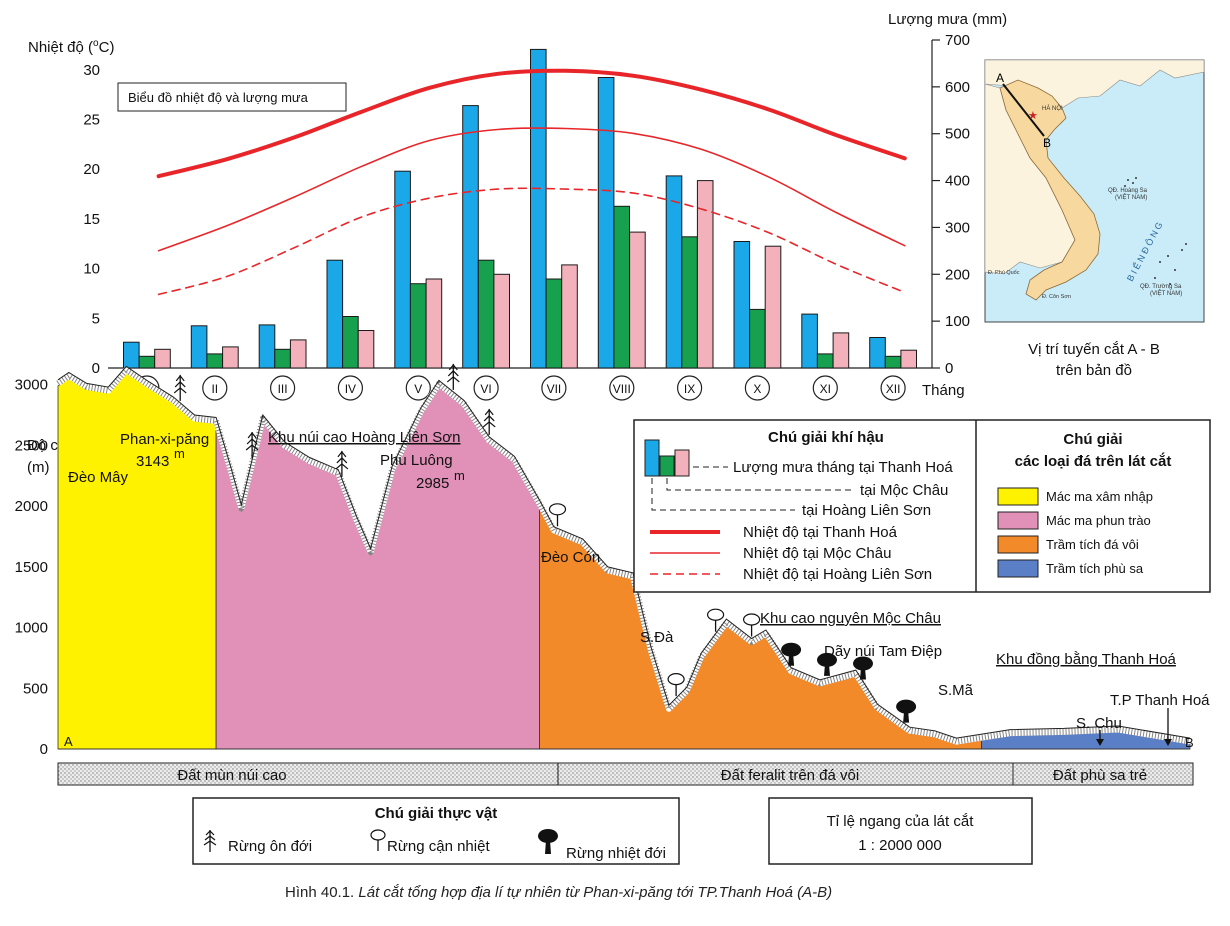 This screenshot has width=1230, height=926. I want to click on month-labels: IIIIIIIVVVIVIIVIIIIXXXIXII, so click(520, 388).